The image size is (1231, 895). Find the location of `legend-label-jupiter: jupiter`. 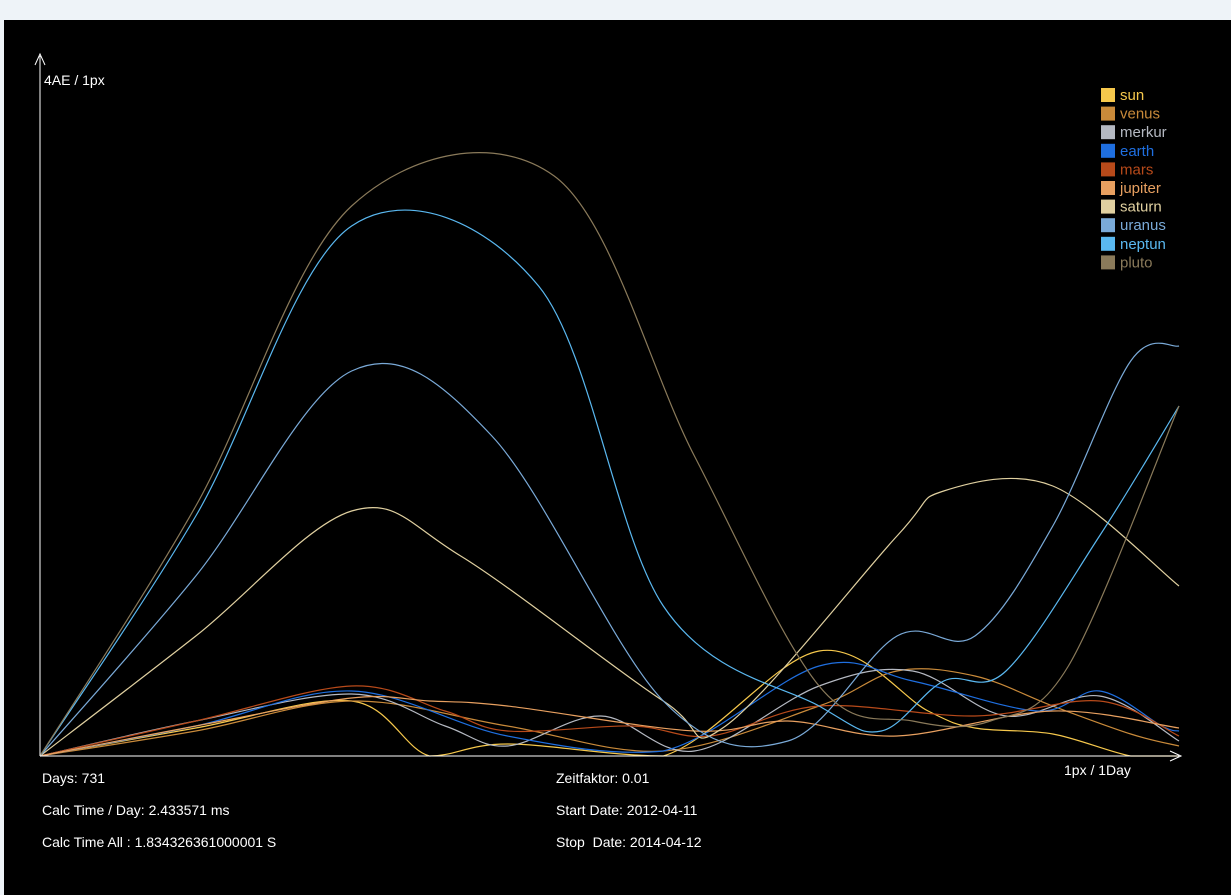

legend-label-jupiter: jupiter is located at coordinates (1140, 188).